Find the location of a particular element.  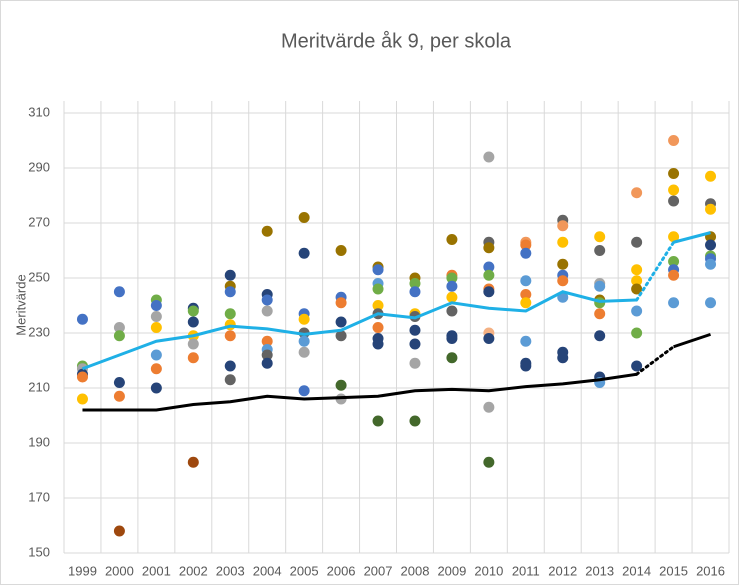

y-tick-label: 230 is located at coordinates (39, 331).